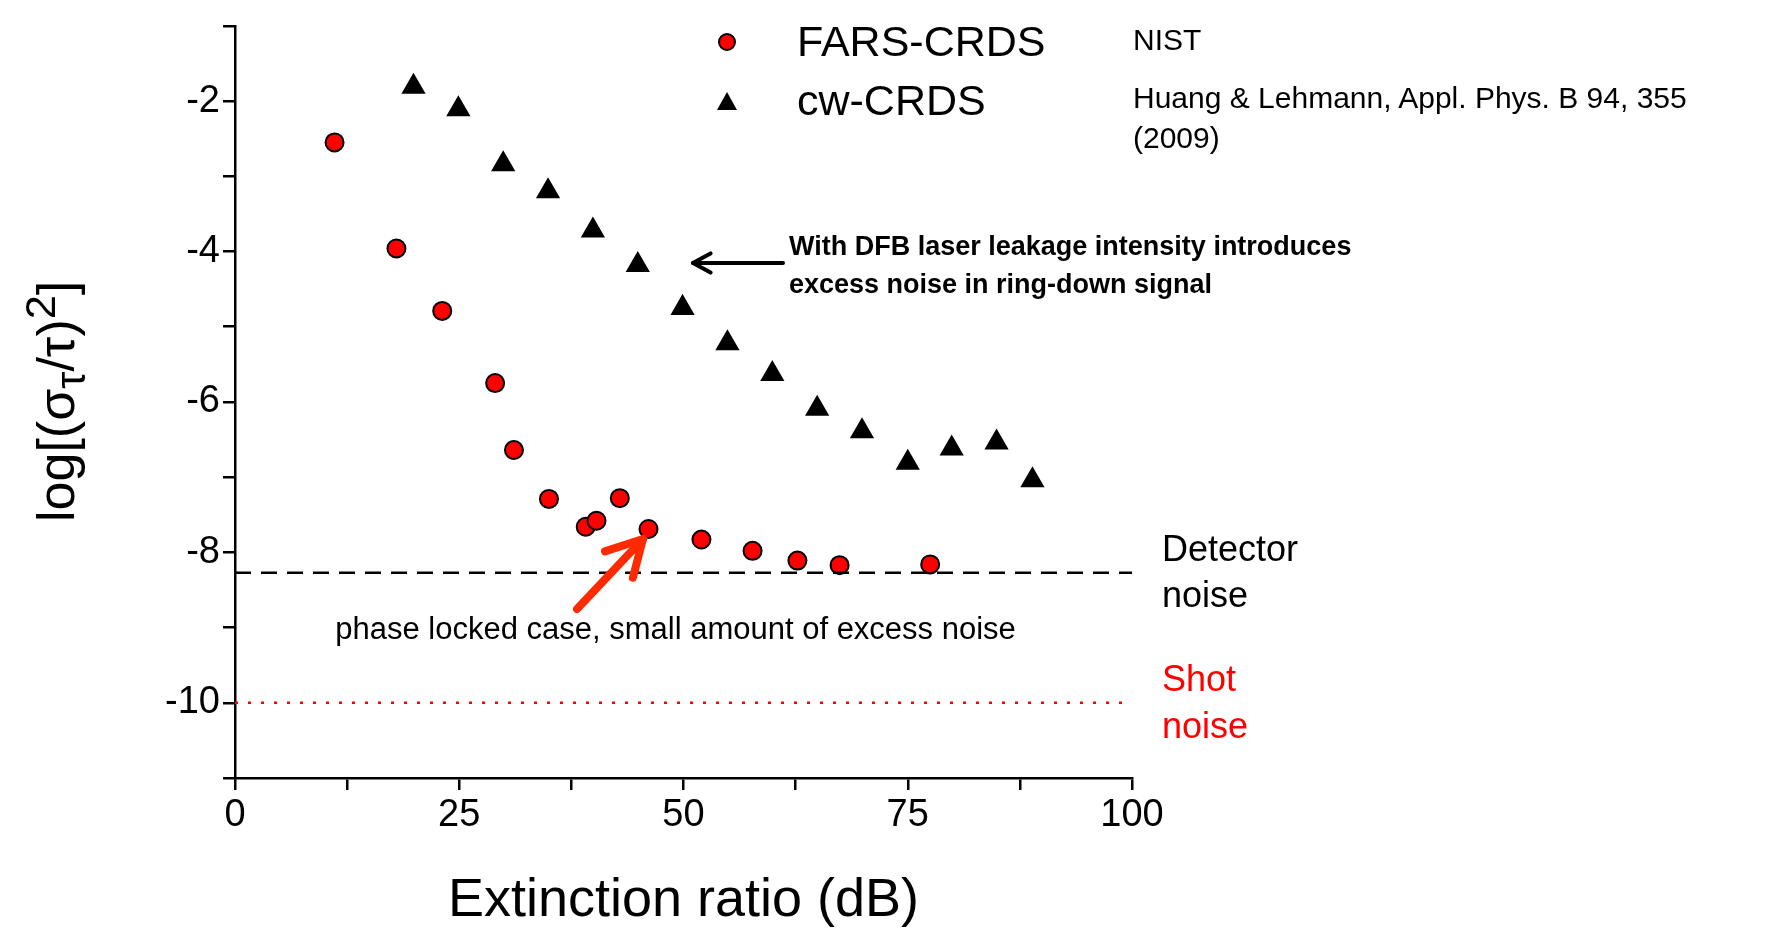  I want to click on y-tick-label: -10, so click(192, 700).